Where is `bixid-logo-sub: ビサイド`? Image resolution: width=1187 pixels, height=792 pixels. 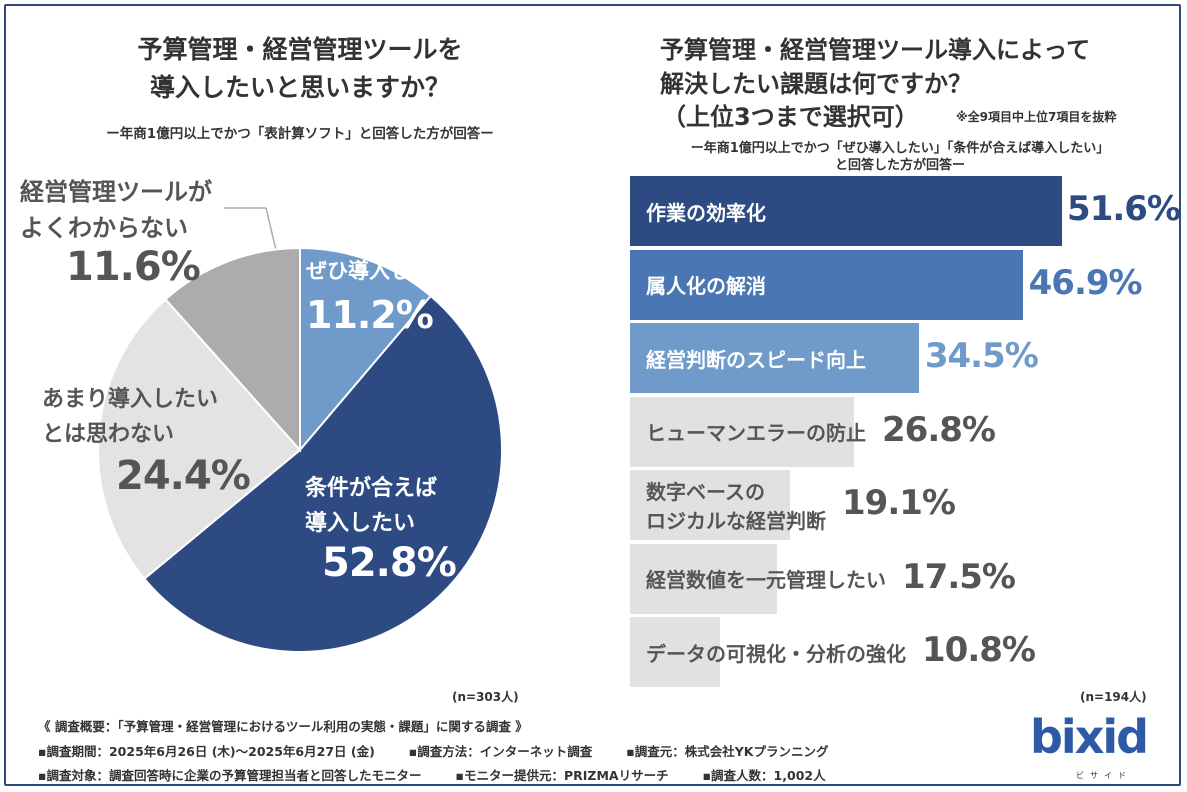
bixid-logo-sub: ビサイド is located at coordinates (1104, 775).